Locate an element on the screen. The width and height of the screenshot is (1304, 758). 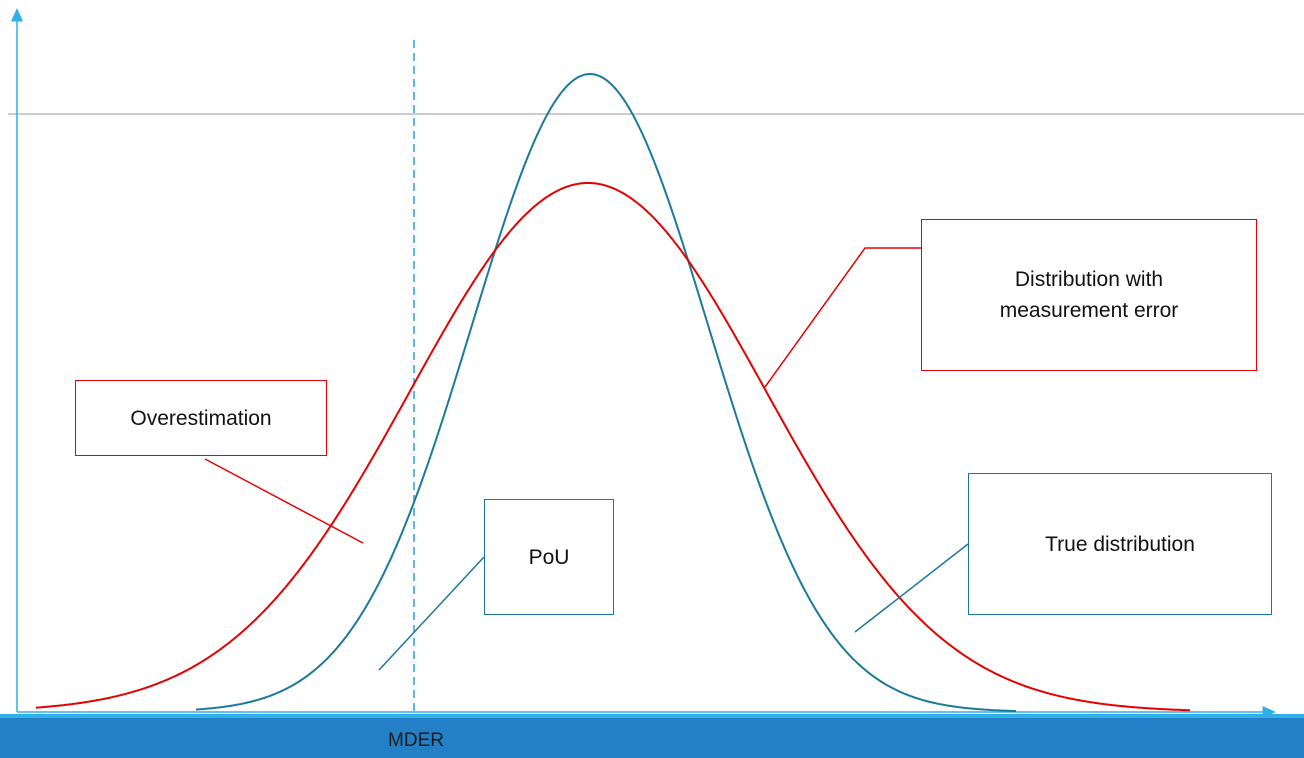
pou-label: PoU is located at coordinates (549, 557).